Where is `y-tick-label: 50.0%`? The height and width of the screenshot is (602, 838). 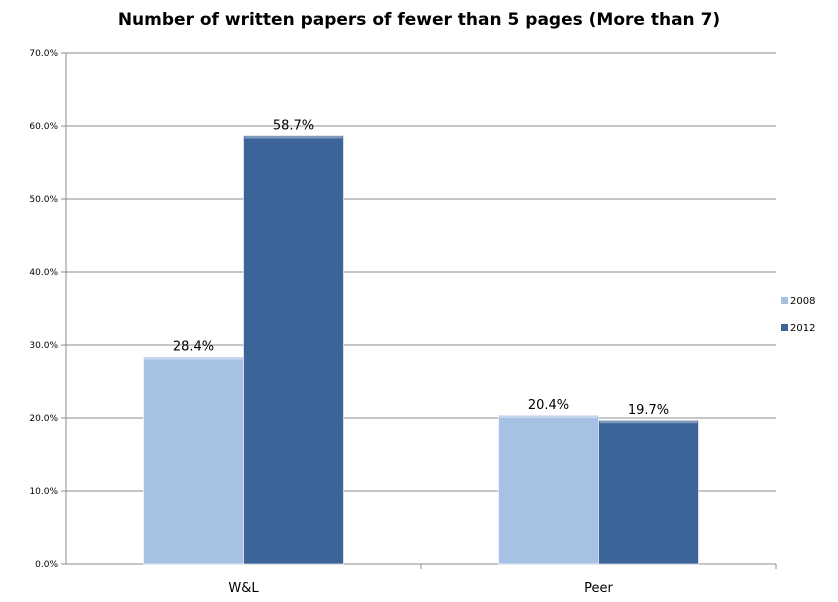
y-tick-label: 50.0% is located at coordinates (43, 200).